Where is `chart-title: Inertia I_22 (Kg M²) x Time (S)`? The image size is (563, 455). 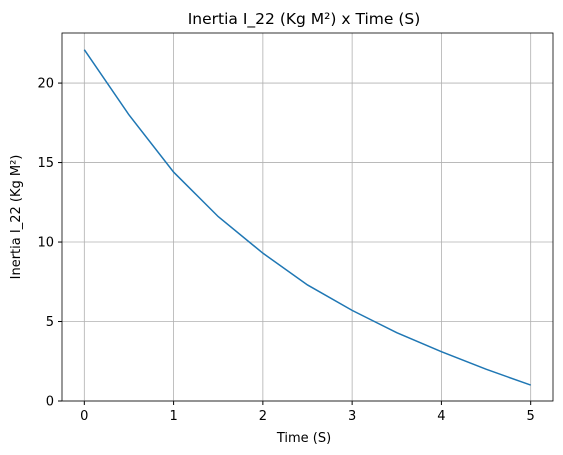
chart-title: Inertia I_22 (Kg M²) x Time (S) is located at coordinates (304, 19).